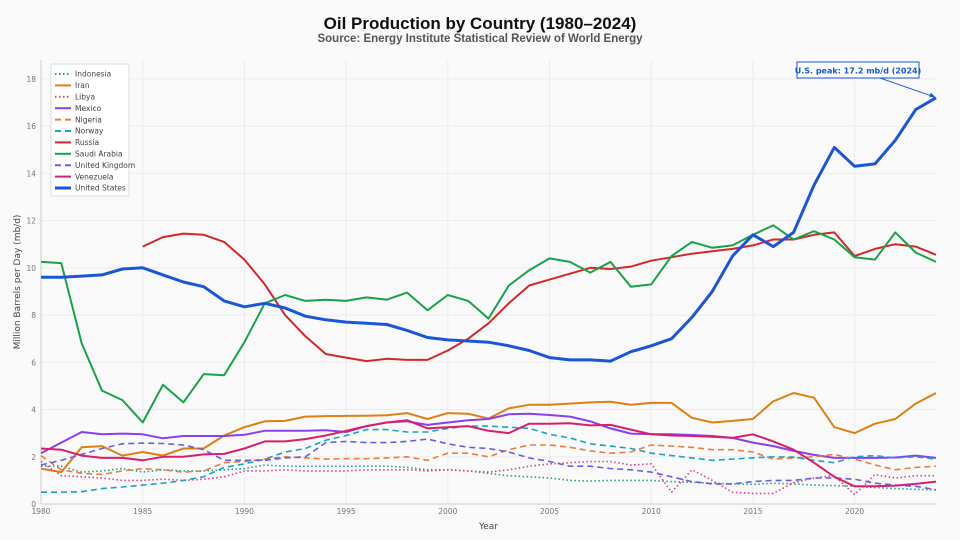 Image resolution: width=960 pixels, height=540 pixels. Describe the element at coordinates (346, 511) in the screenshot. I see `x-tick-label: 1995` at that location.